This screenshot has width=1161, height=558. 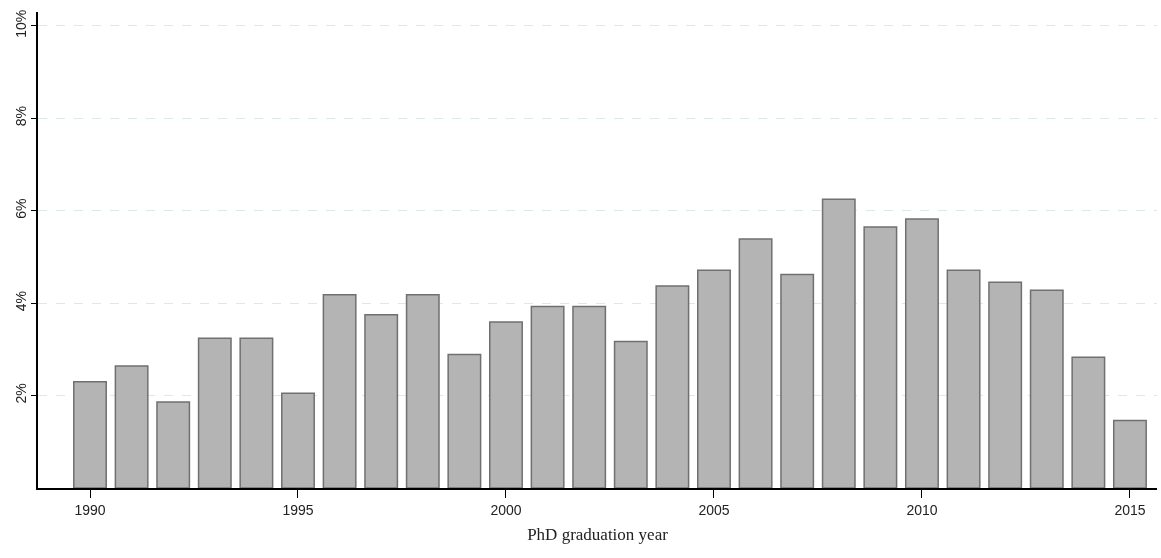 I want to click on y-tick-label: 8%, so click(x=20, y=116).